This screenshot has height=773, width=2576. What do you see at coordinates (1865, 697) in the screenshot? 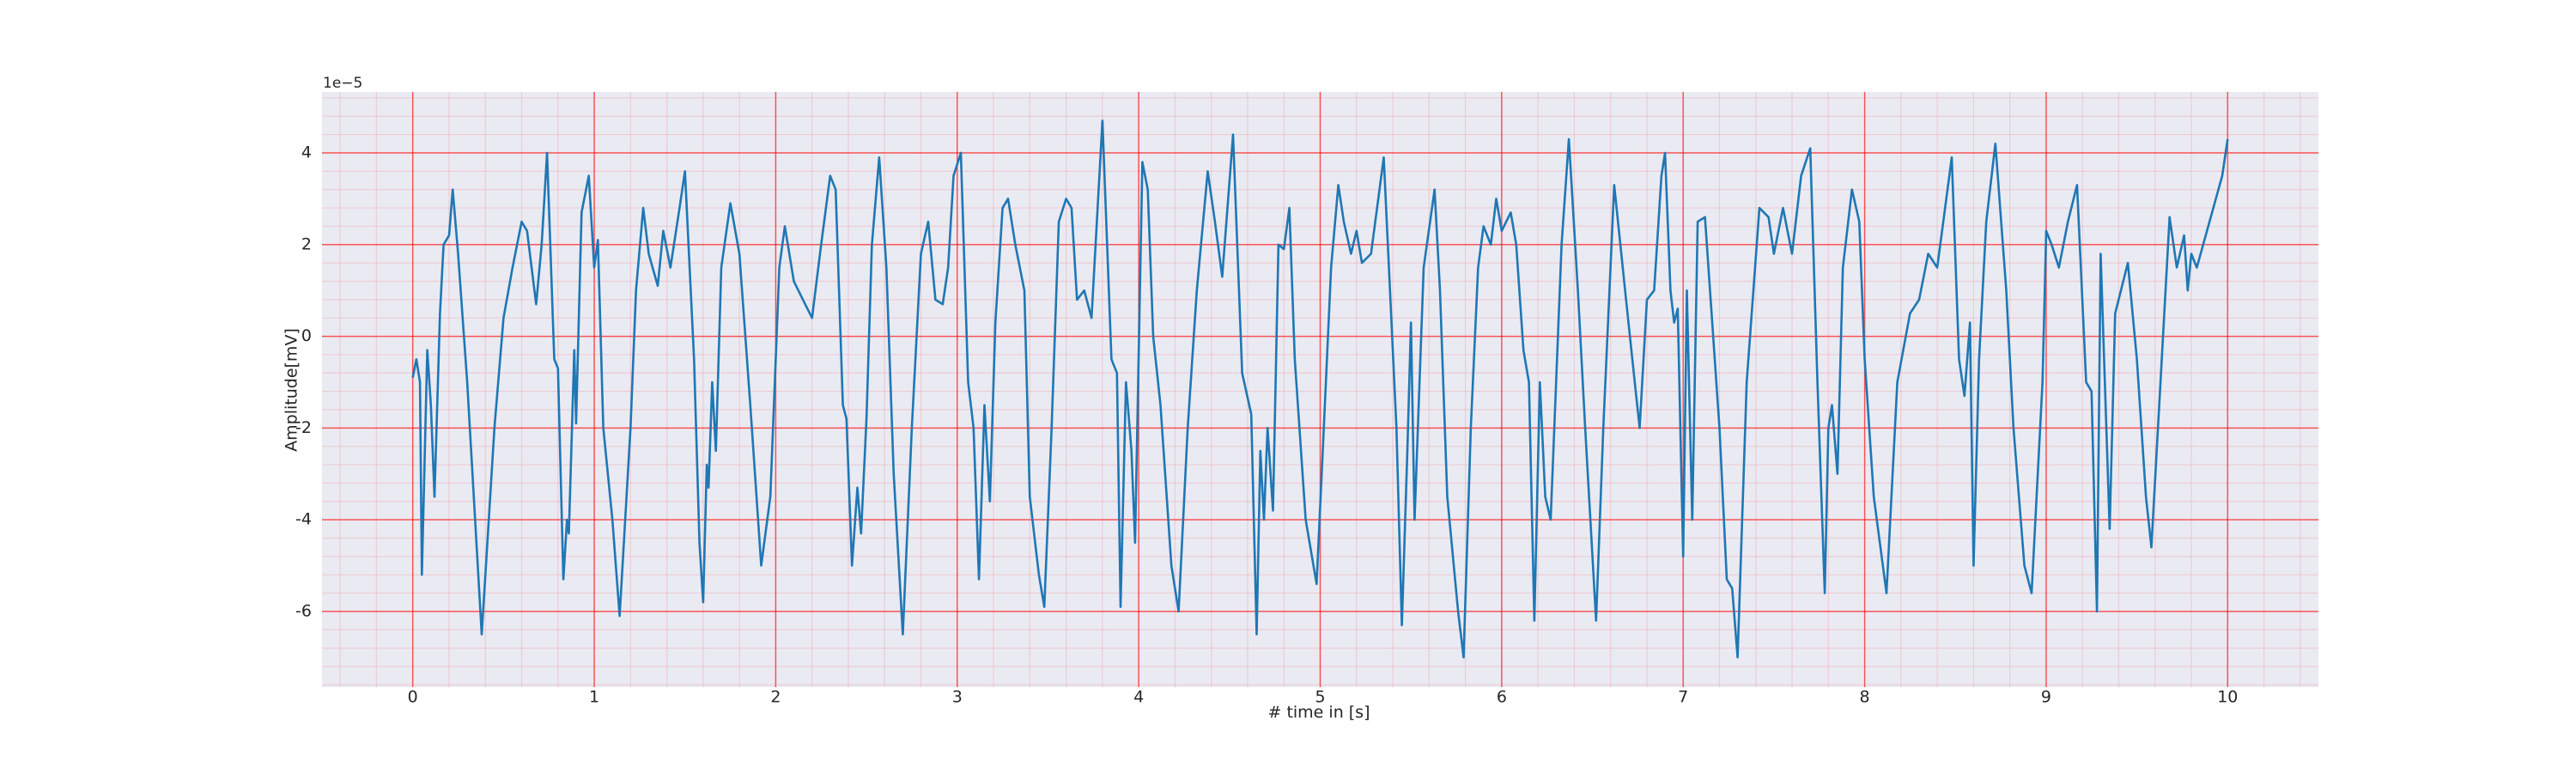
I see `x-tick-label: 8` at bounding box center [1865, 697].